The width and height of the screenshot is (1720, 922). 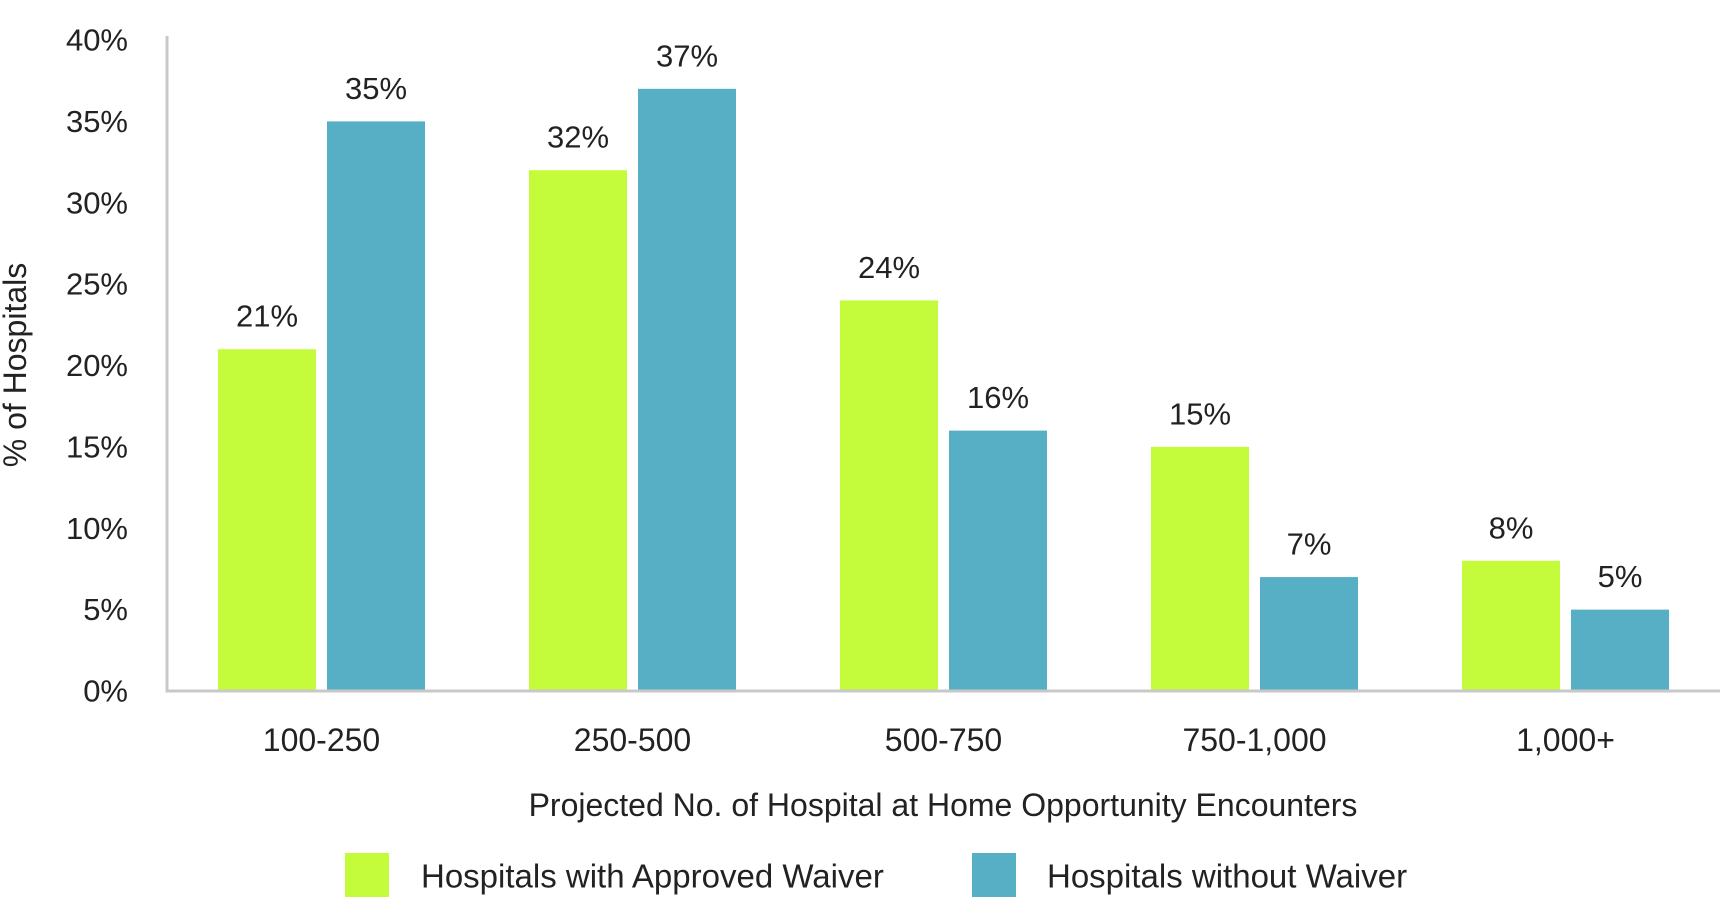 What do you see at coordinates (1254, 740) in the screenshot?
I see `x-category-label: 750-1,000` at bounding box center [1254, 740].